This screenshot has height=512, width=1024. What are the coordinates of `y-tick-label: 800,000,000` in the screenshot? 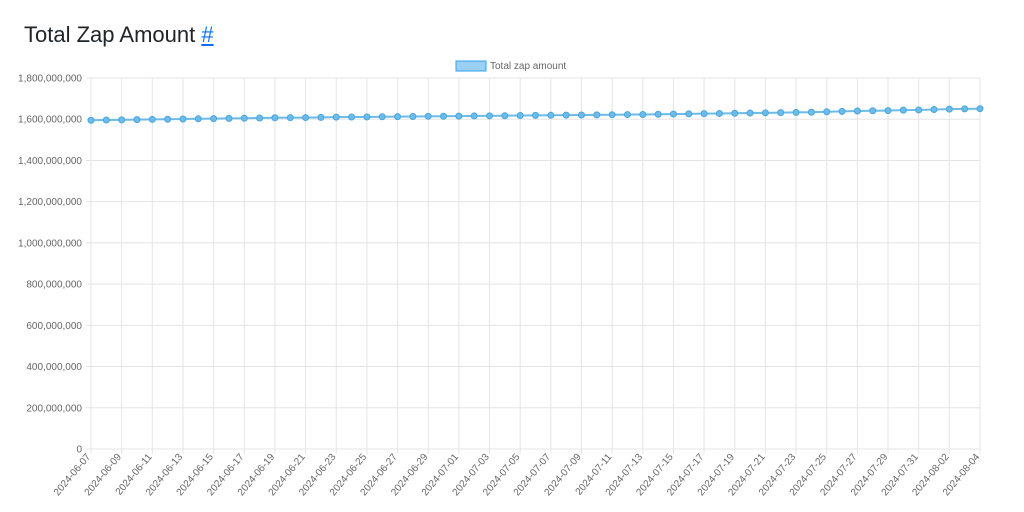 It's located at (54, 285).